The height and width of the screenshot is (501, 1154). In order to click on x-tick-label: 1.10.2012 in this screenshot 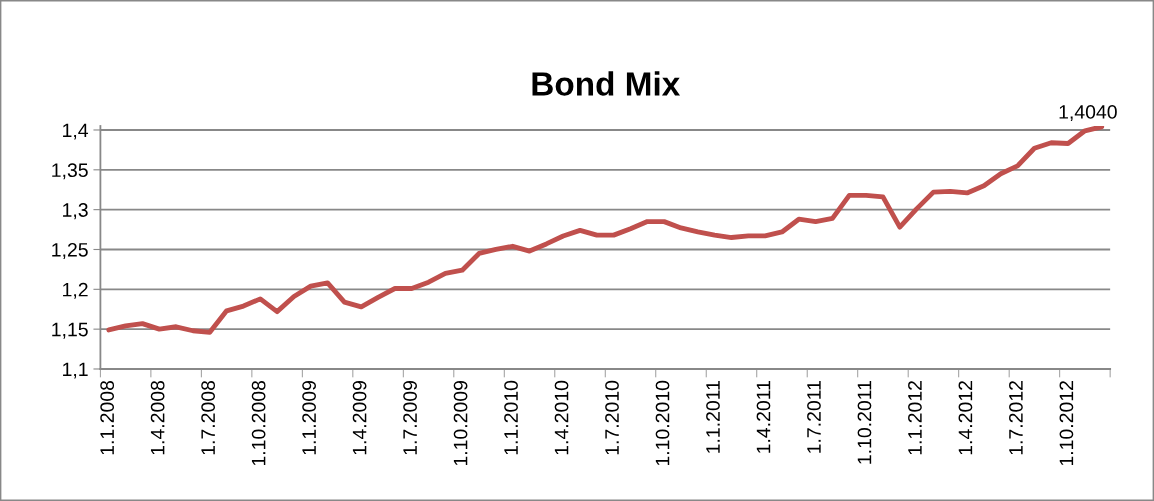, I will do `click(1066, 423)`.